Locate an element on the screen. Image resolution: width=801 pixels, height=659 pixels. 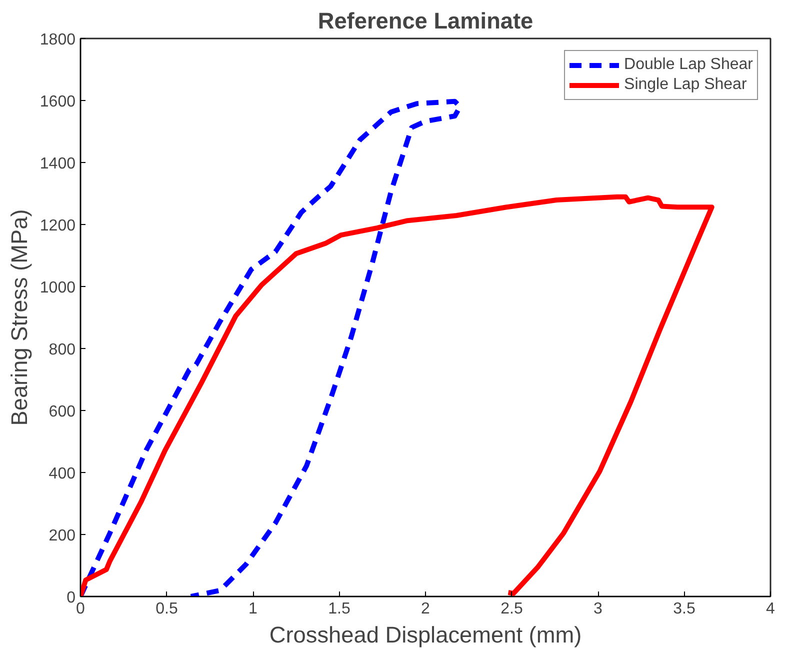
x-tick-label: 3.5 is located at coordinates (684, 609).